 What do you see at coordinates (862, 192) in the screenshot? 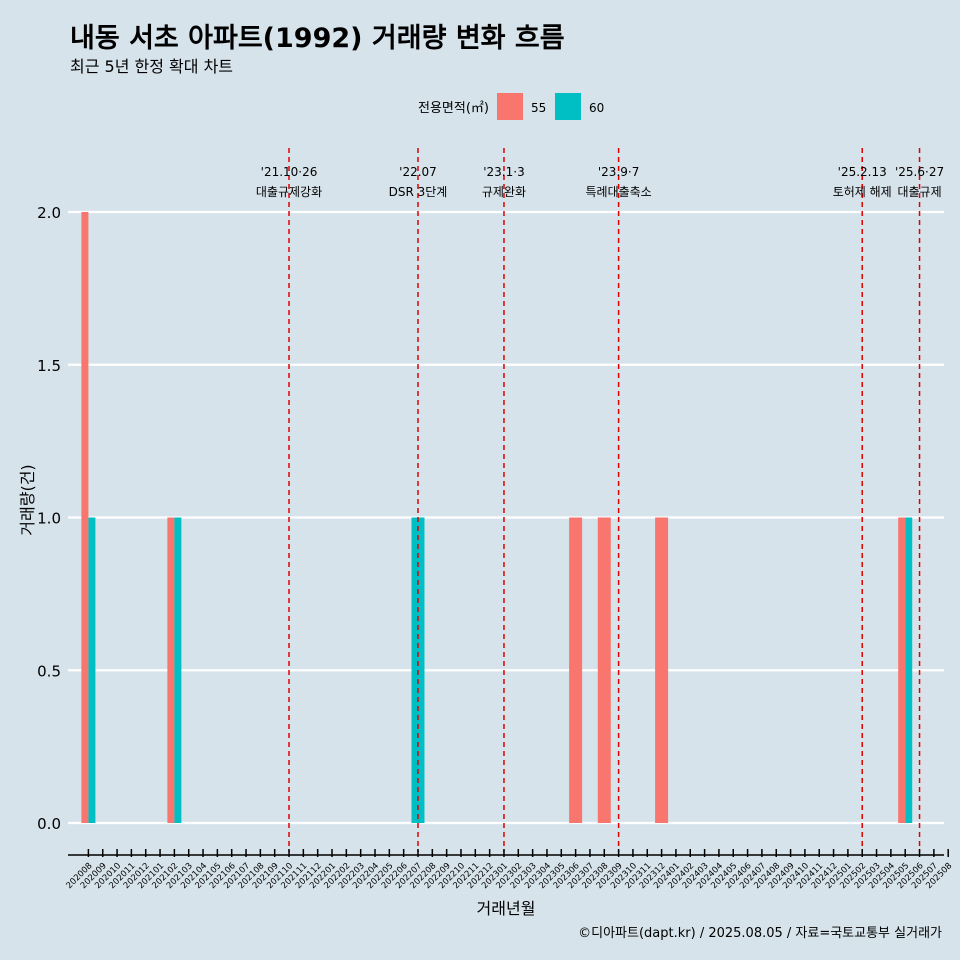
I see `event-desc-label: 토허제 해제` at bounding box center [862, 192].